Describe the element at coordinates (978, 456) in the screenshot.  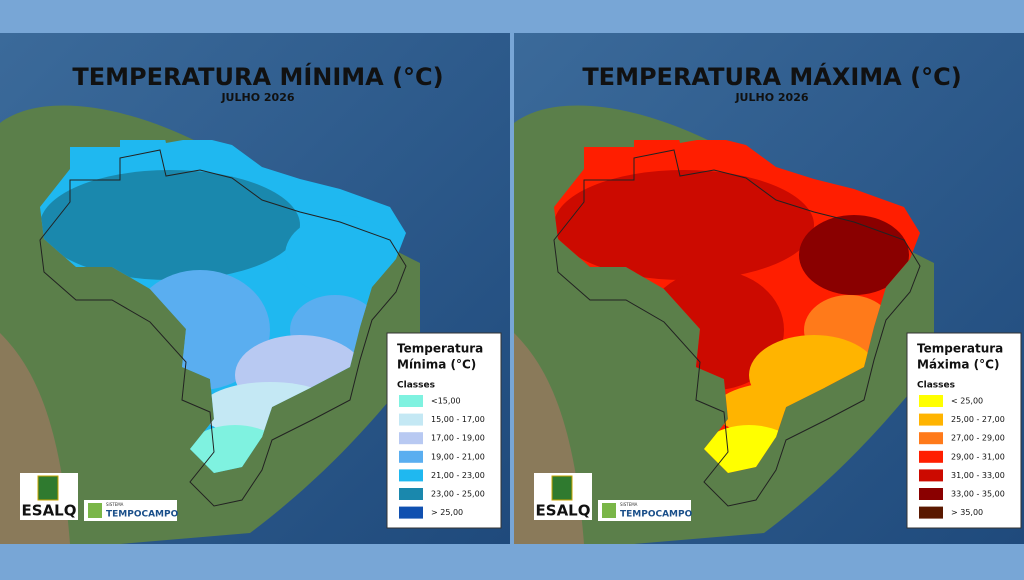
I see `legend-label: 29,00 - 31,00` at that location.